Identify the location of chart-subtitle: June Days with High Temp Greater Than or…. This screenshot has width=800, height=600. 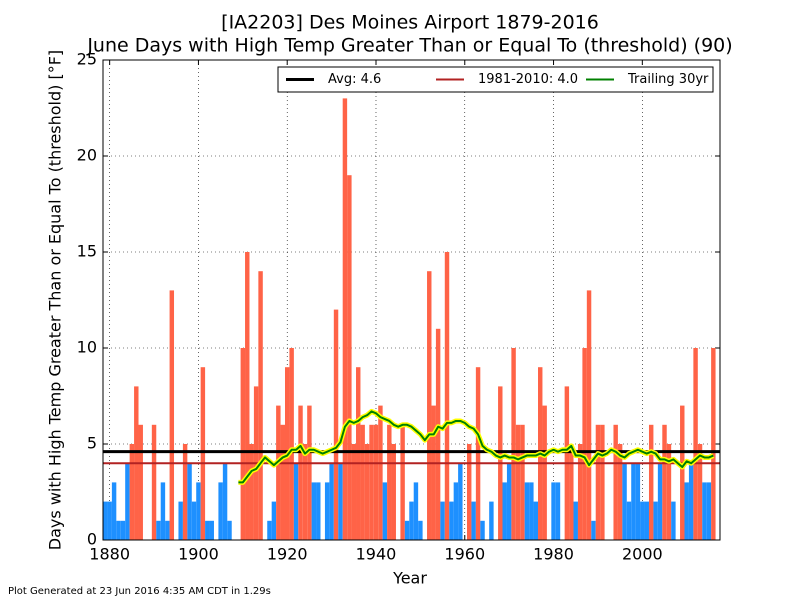
(409, 46).